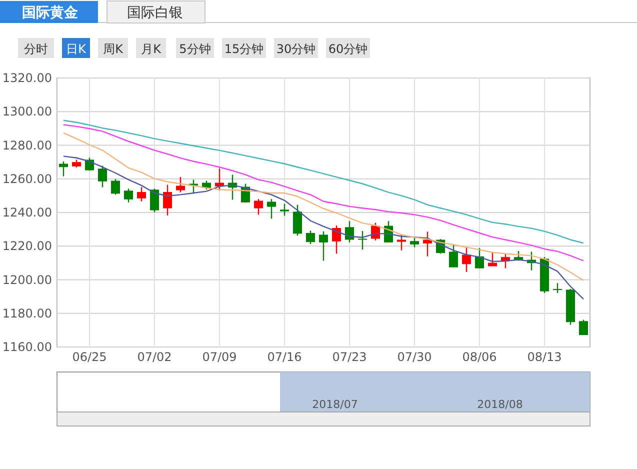 This screenshot has height=469, width=637. I want to click on y-tick-label: 1160.00, so click(27, 347).